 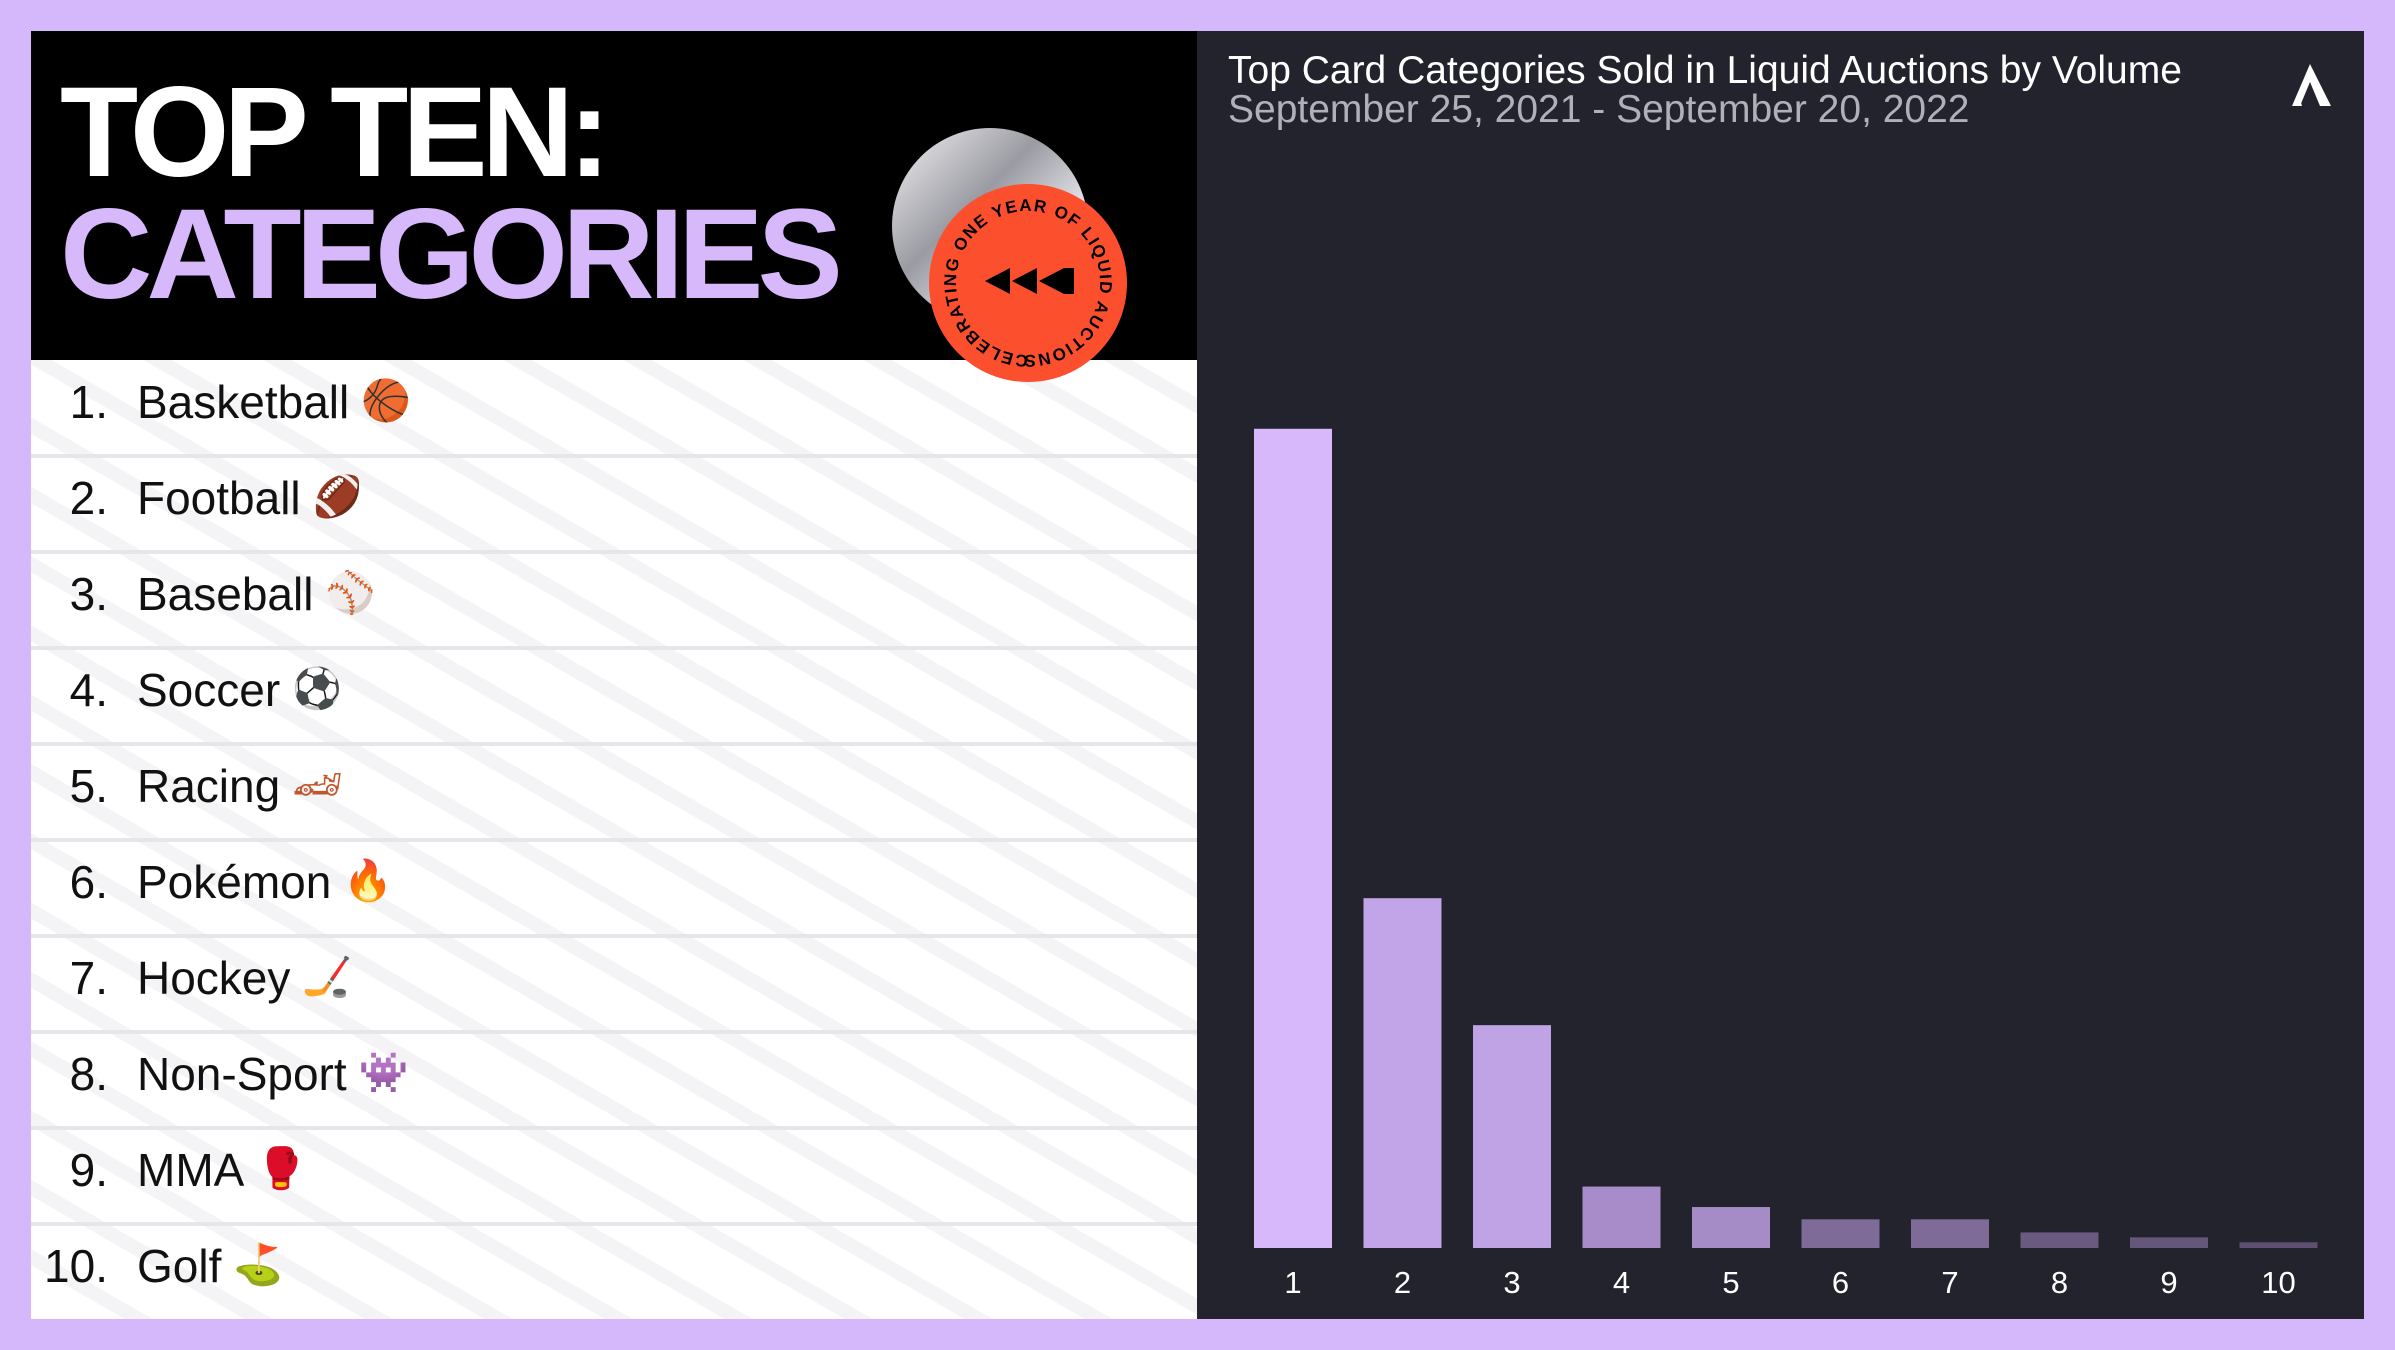 I want to click on rank: 4., so click(x=89, y=690).